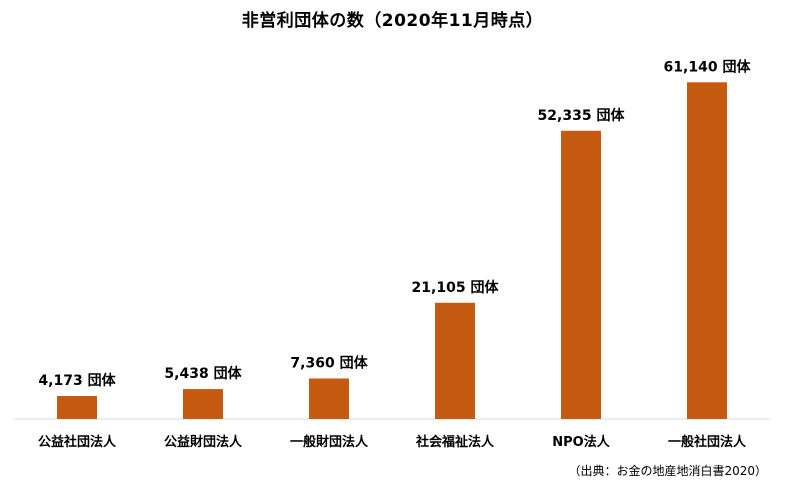 The width and height of the screenshot is (785, 492). I want to click on chart-title: 非営利団体の数（2020年11月時点）, so click(392, 21).